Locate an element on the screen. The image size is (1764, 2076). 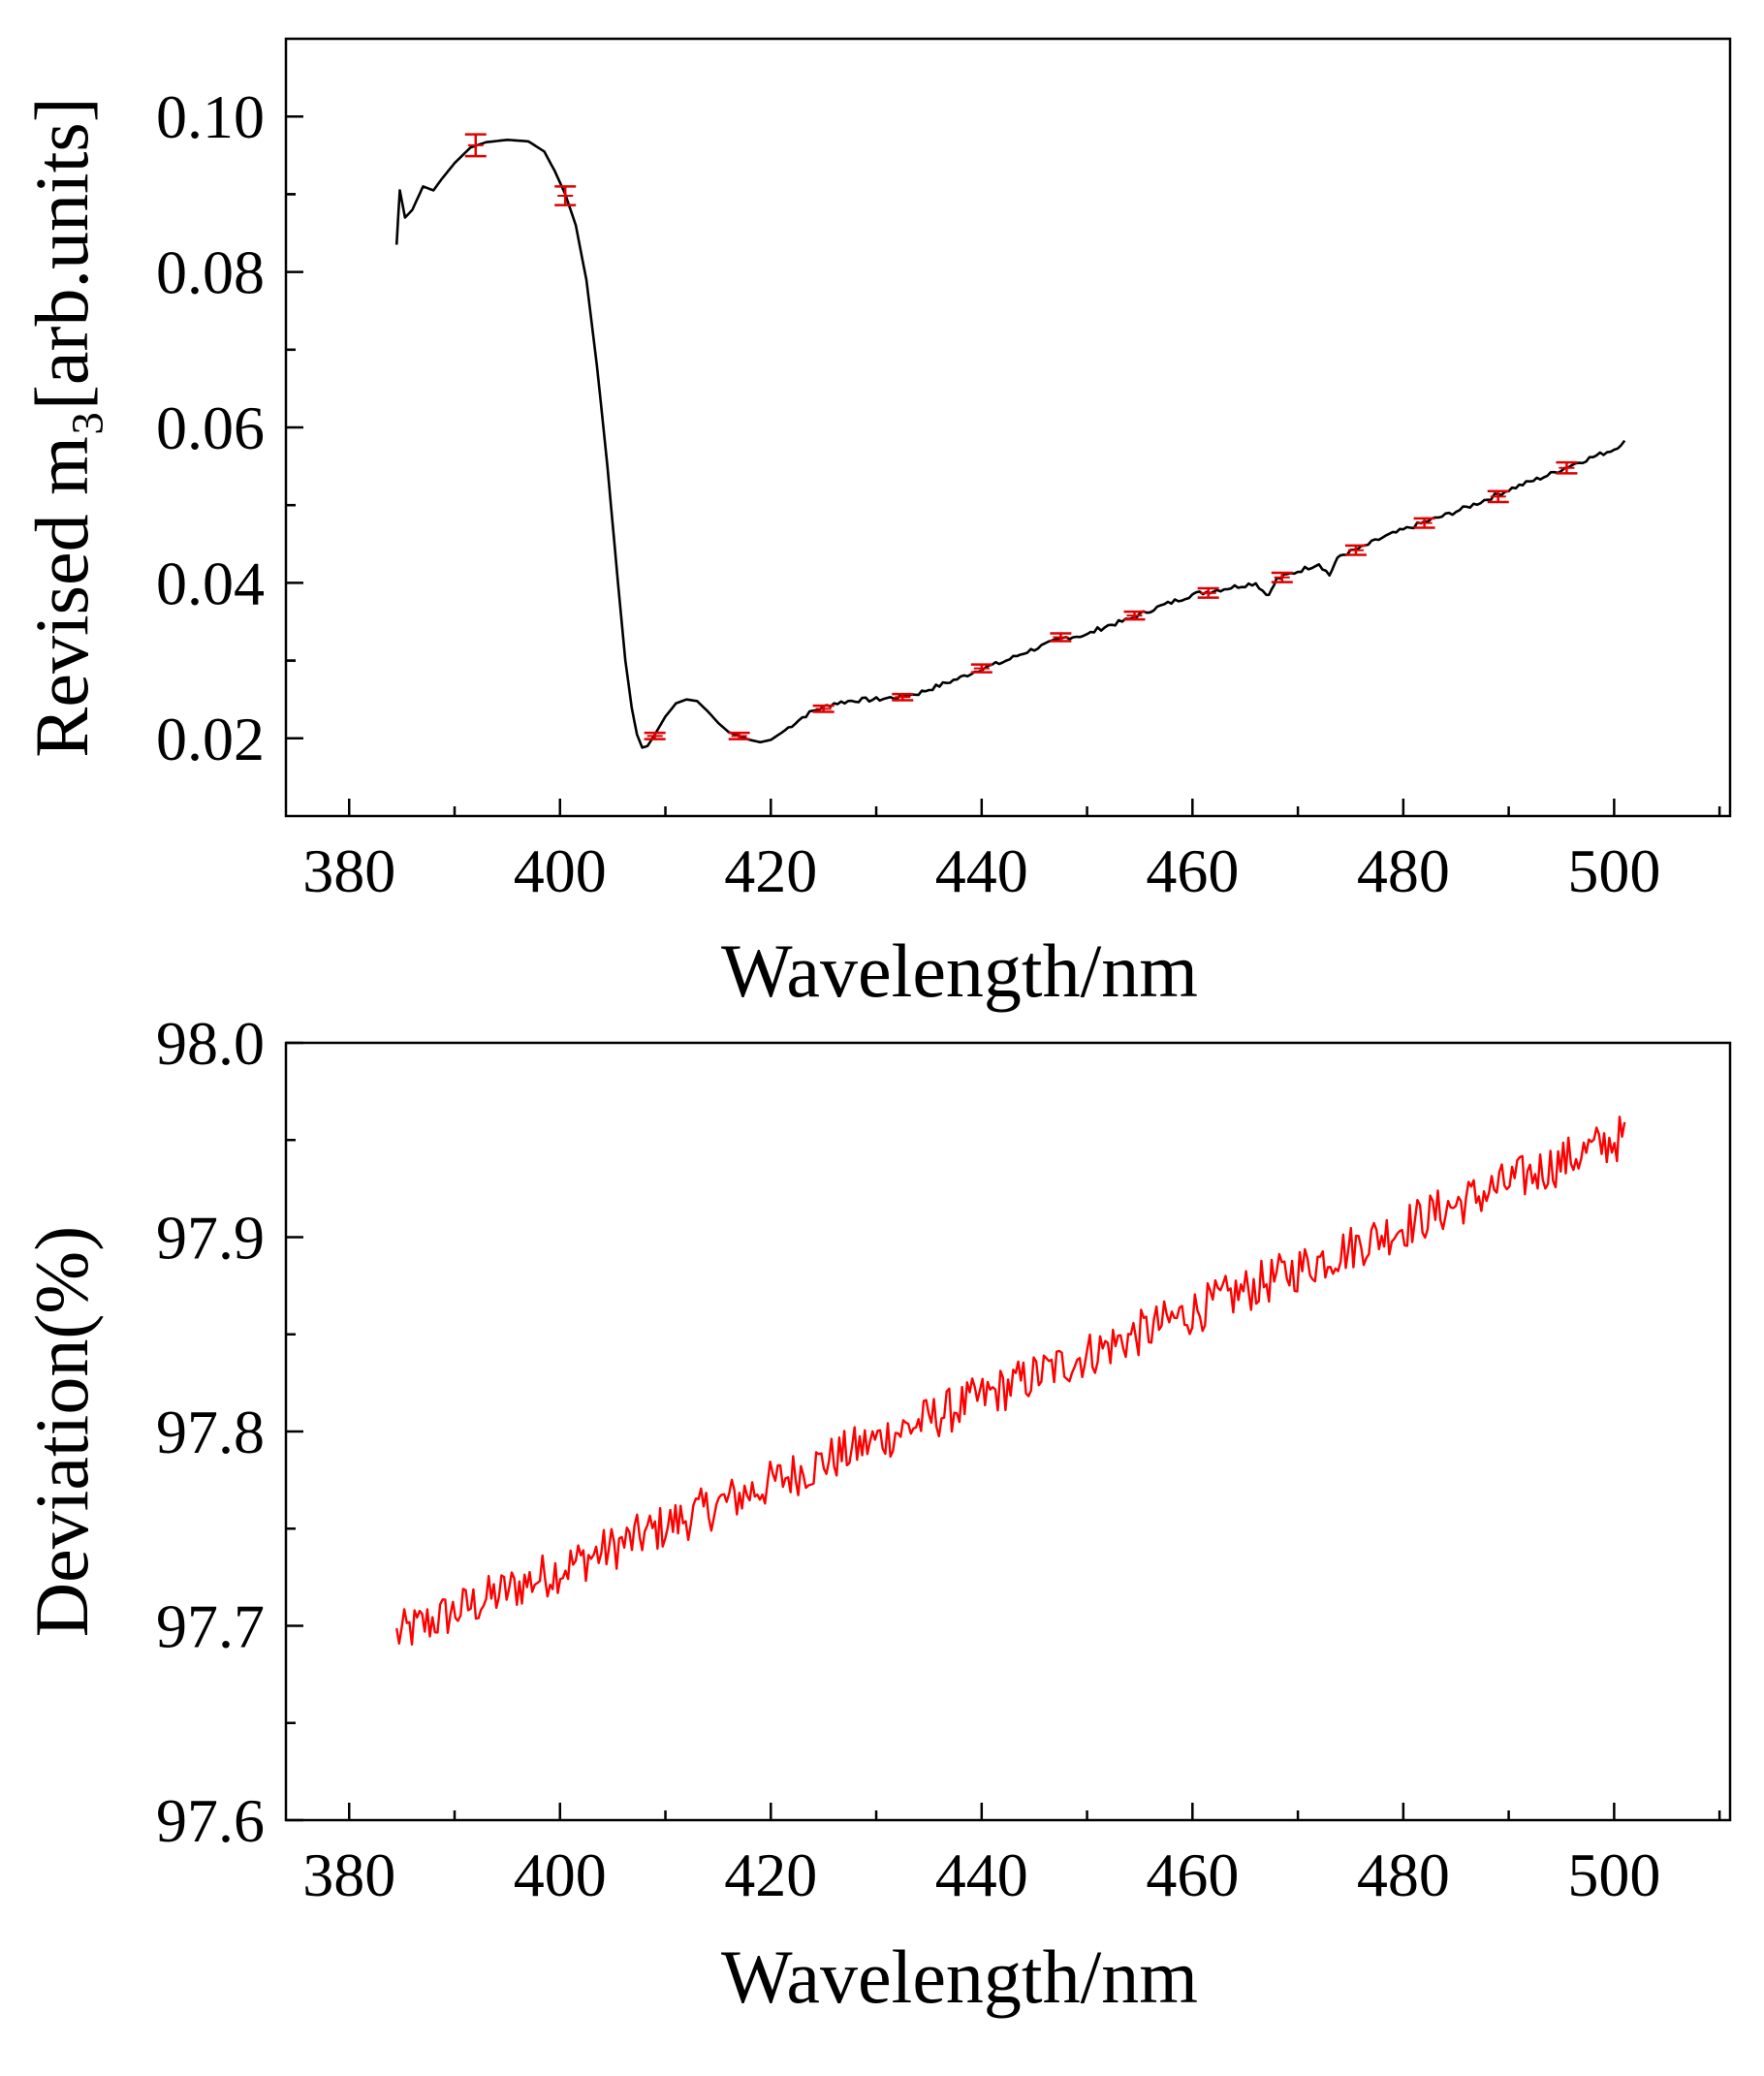
bottom-y-tick-label: 97.6 is located at coordinates (211, 1820).